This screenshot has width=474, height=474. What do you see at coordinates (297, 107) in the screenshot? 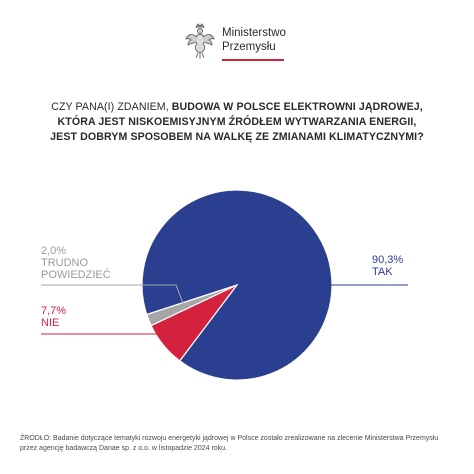
I see `question-bold-1: BUDOWA W POLSCE ELEKTROWNI JĄDROWEJ,` at bounding box center [297, 107].